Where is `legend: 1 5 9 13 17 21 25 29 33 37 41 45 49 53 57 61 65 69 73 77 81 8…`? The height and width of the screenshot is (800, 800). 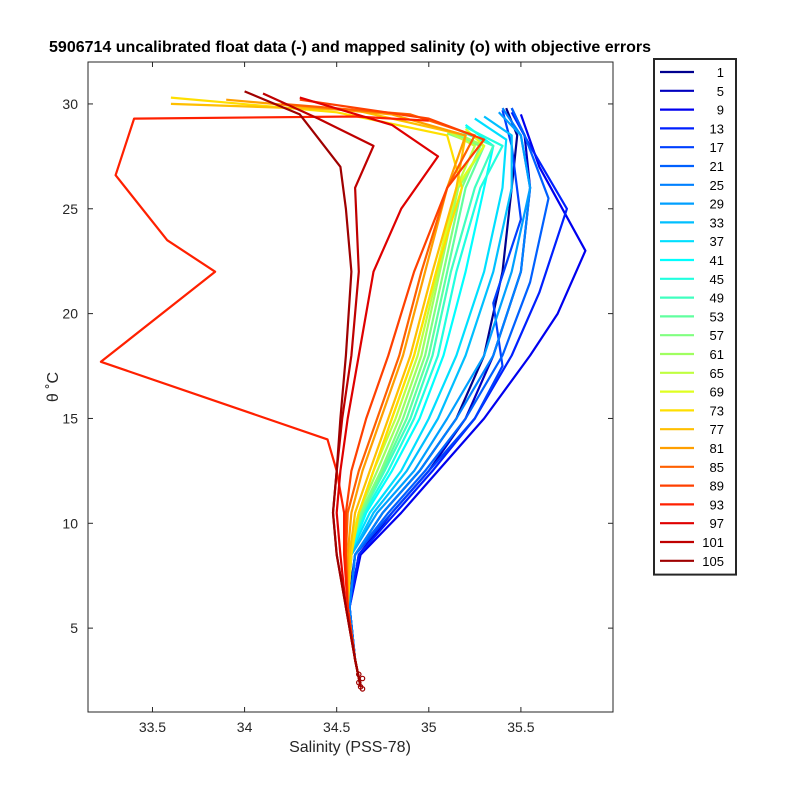 legend: 1 5 9 13 17 21 25 29 33 37 41 45 49 53 57 61 65 69 73 77 81 8… is located at coordinates (695, 317).